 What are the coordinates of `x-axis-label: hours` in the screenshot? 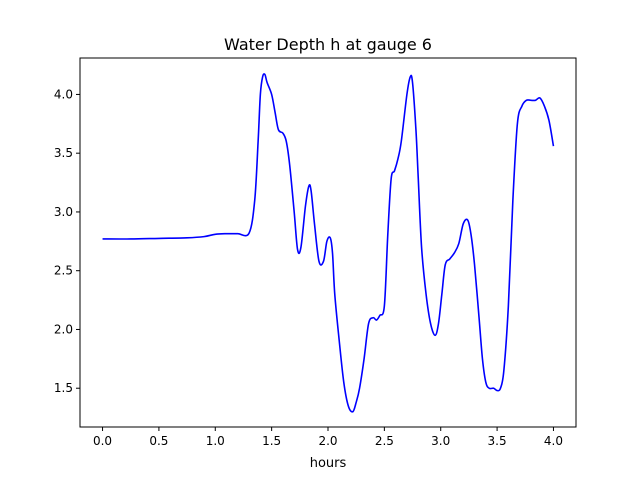 It's located at (328, 463).